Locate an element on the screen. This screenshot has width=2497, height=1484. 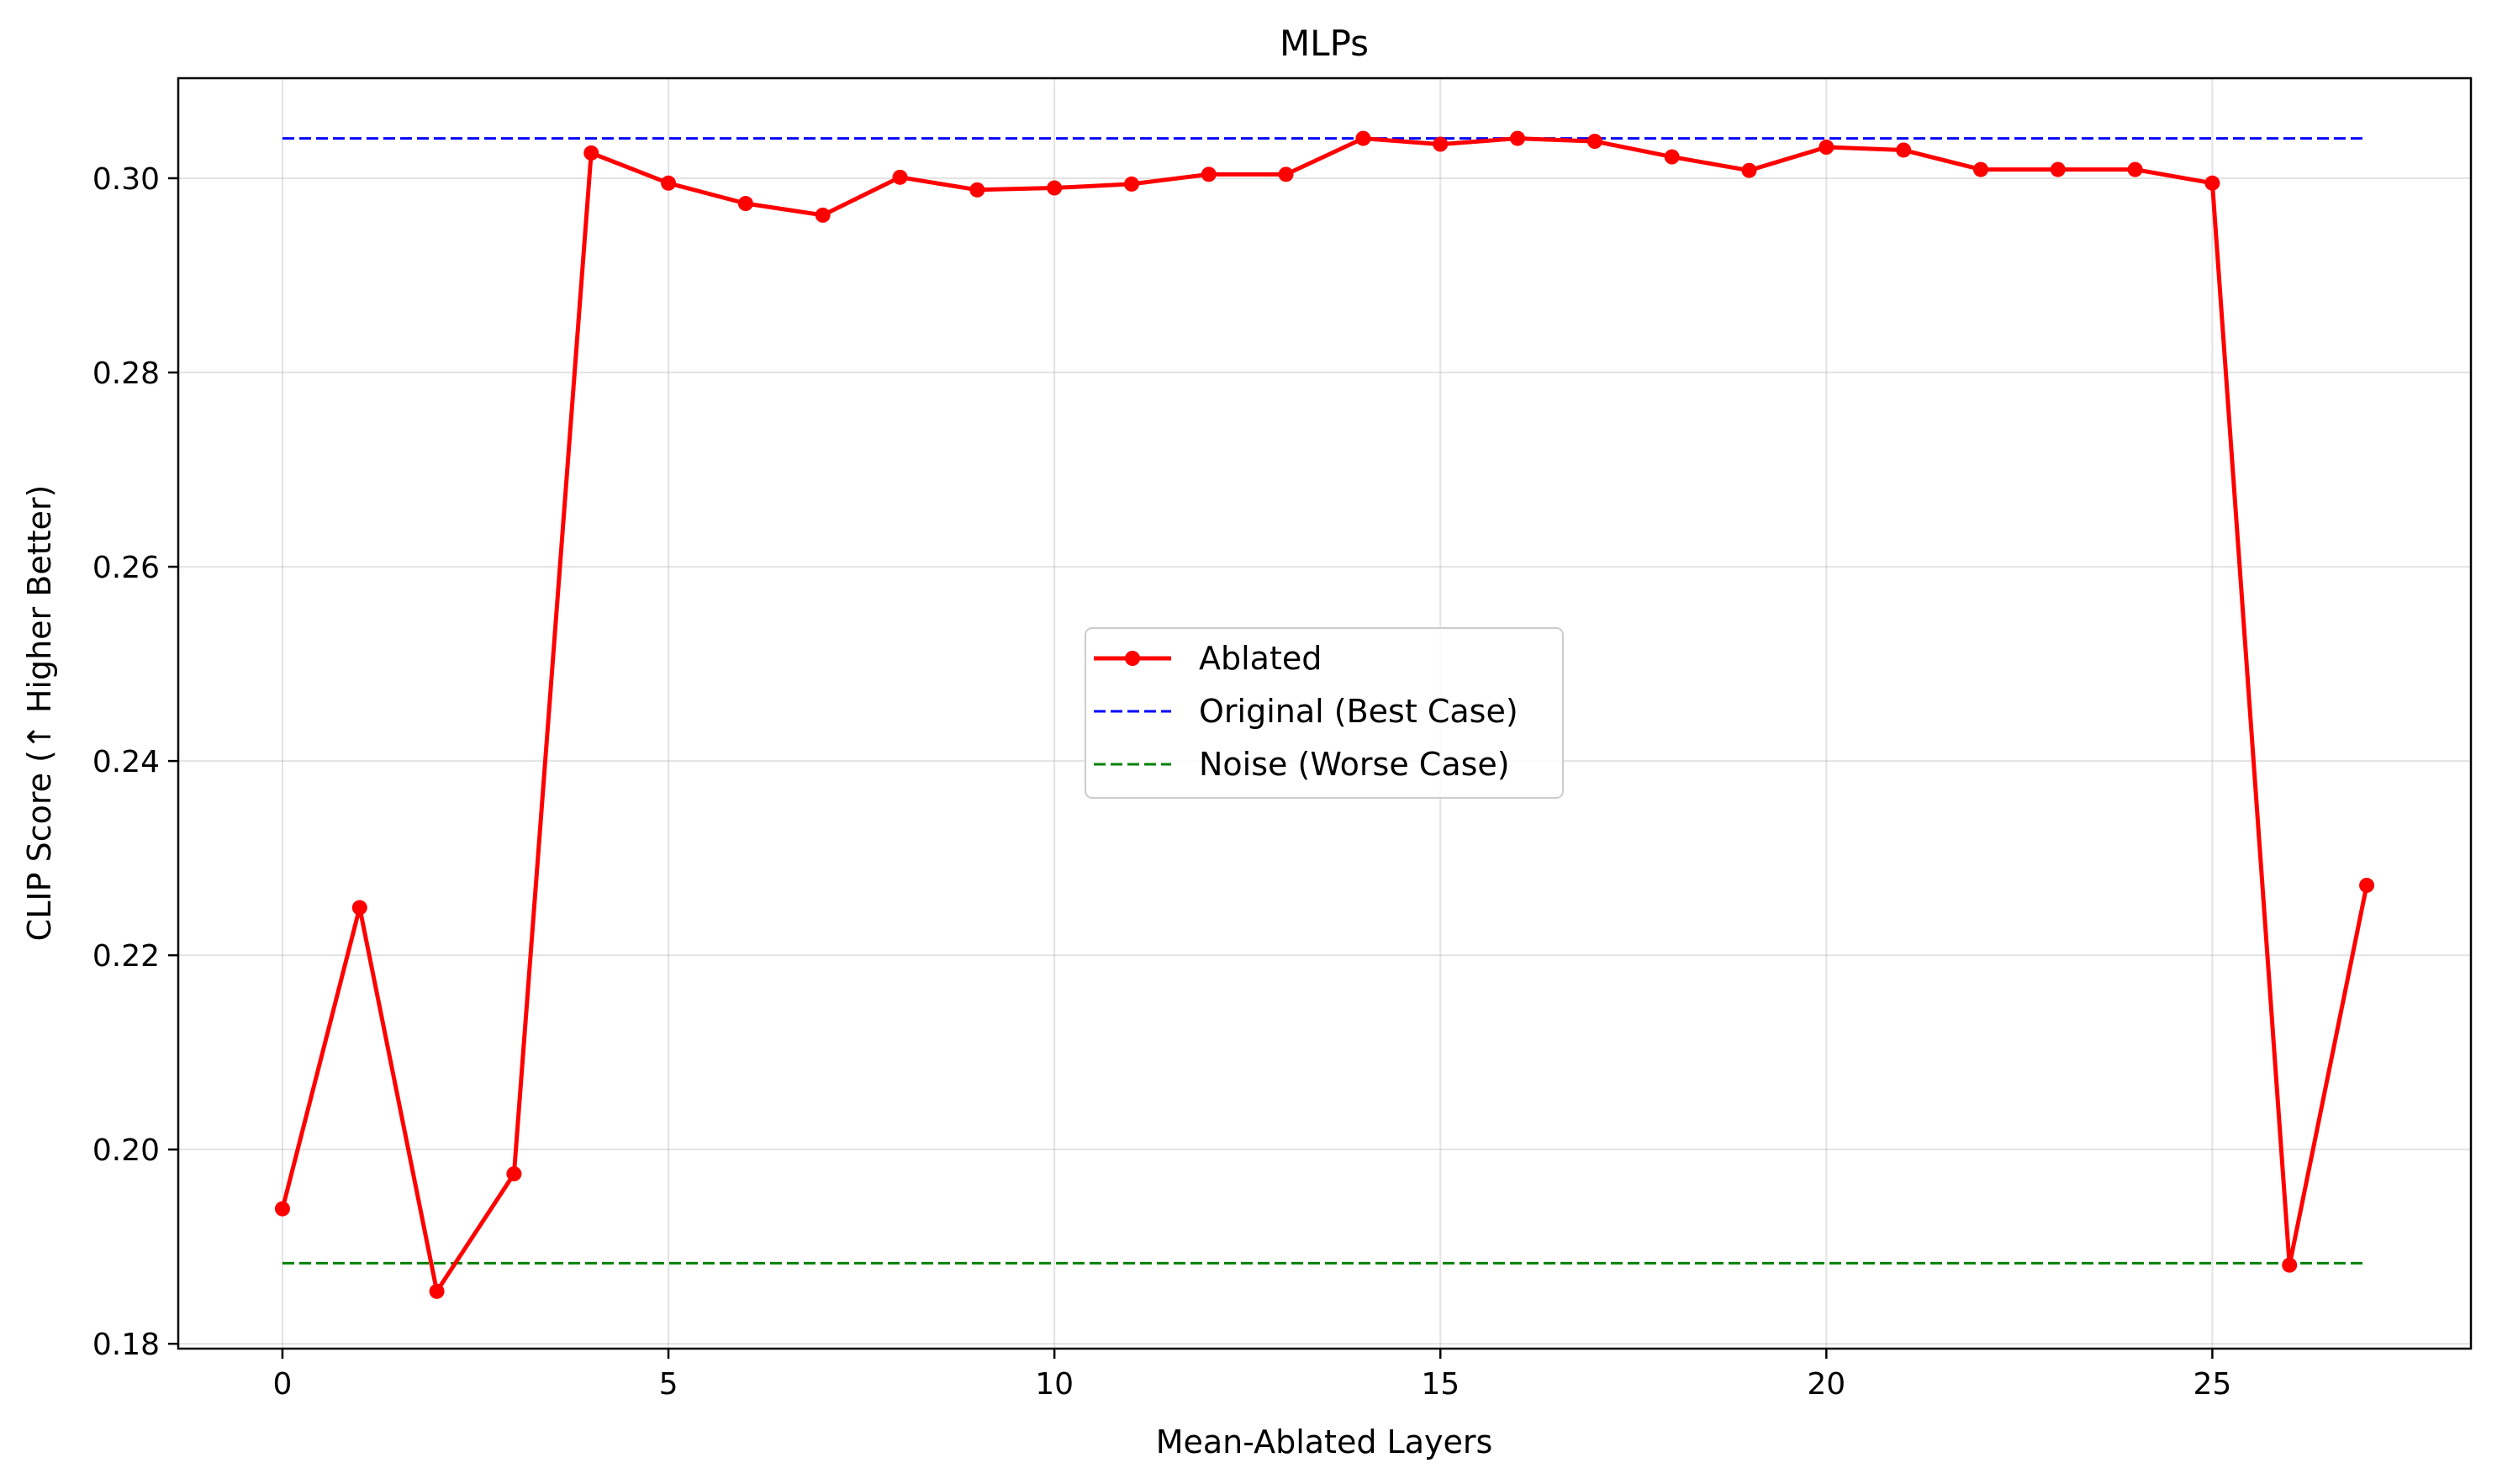
y-tick-label: 0.26 is located at coordinates (126, 568).